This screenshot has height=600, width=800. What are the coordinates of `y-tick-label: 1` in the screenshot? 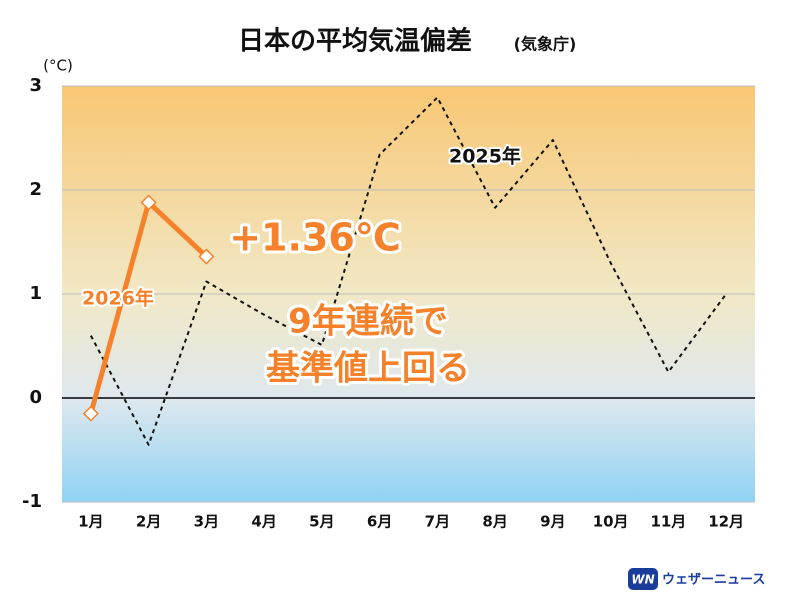 It's located at (35, 293).